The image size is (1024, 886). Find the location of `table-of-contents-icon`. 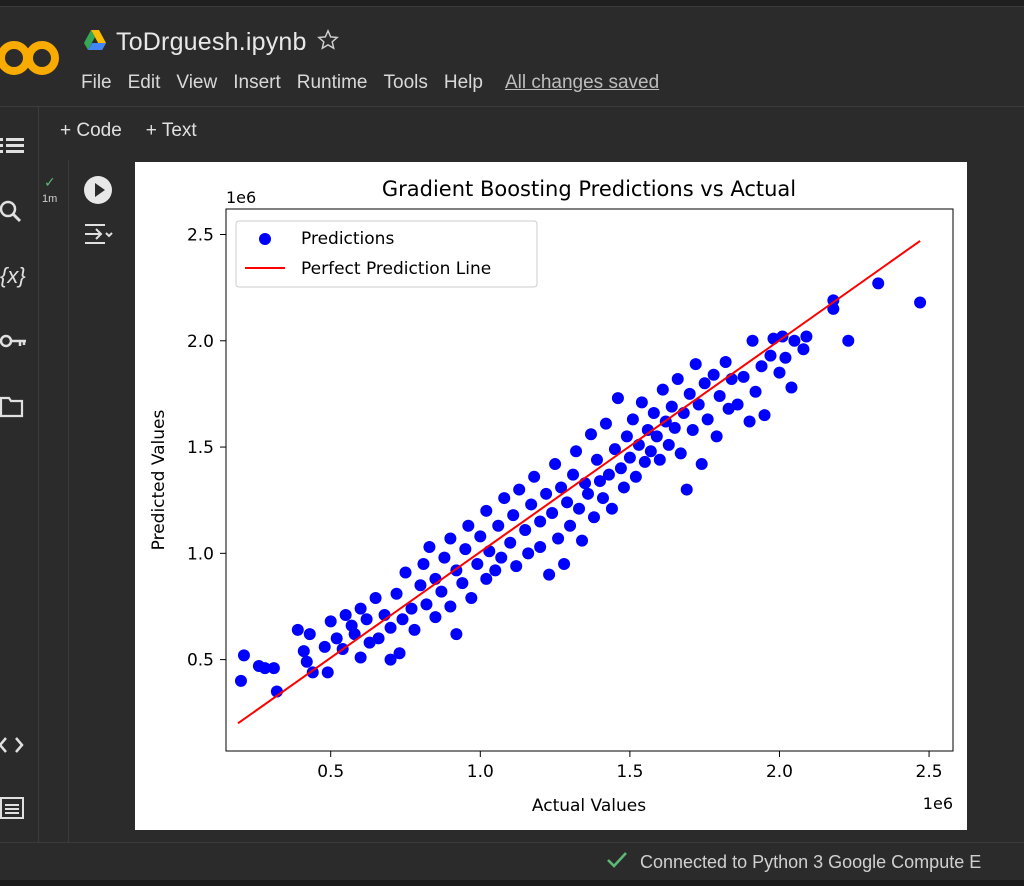

table-of-contents-icon is located at coordinates (15, 146).